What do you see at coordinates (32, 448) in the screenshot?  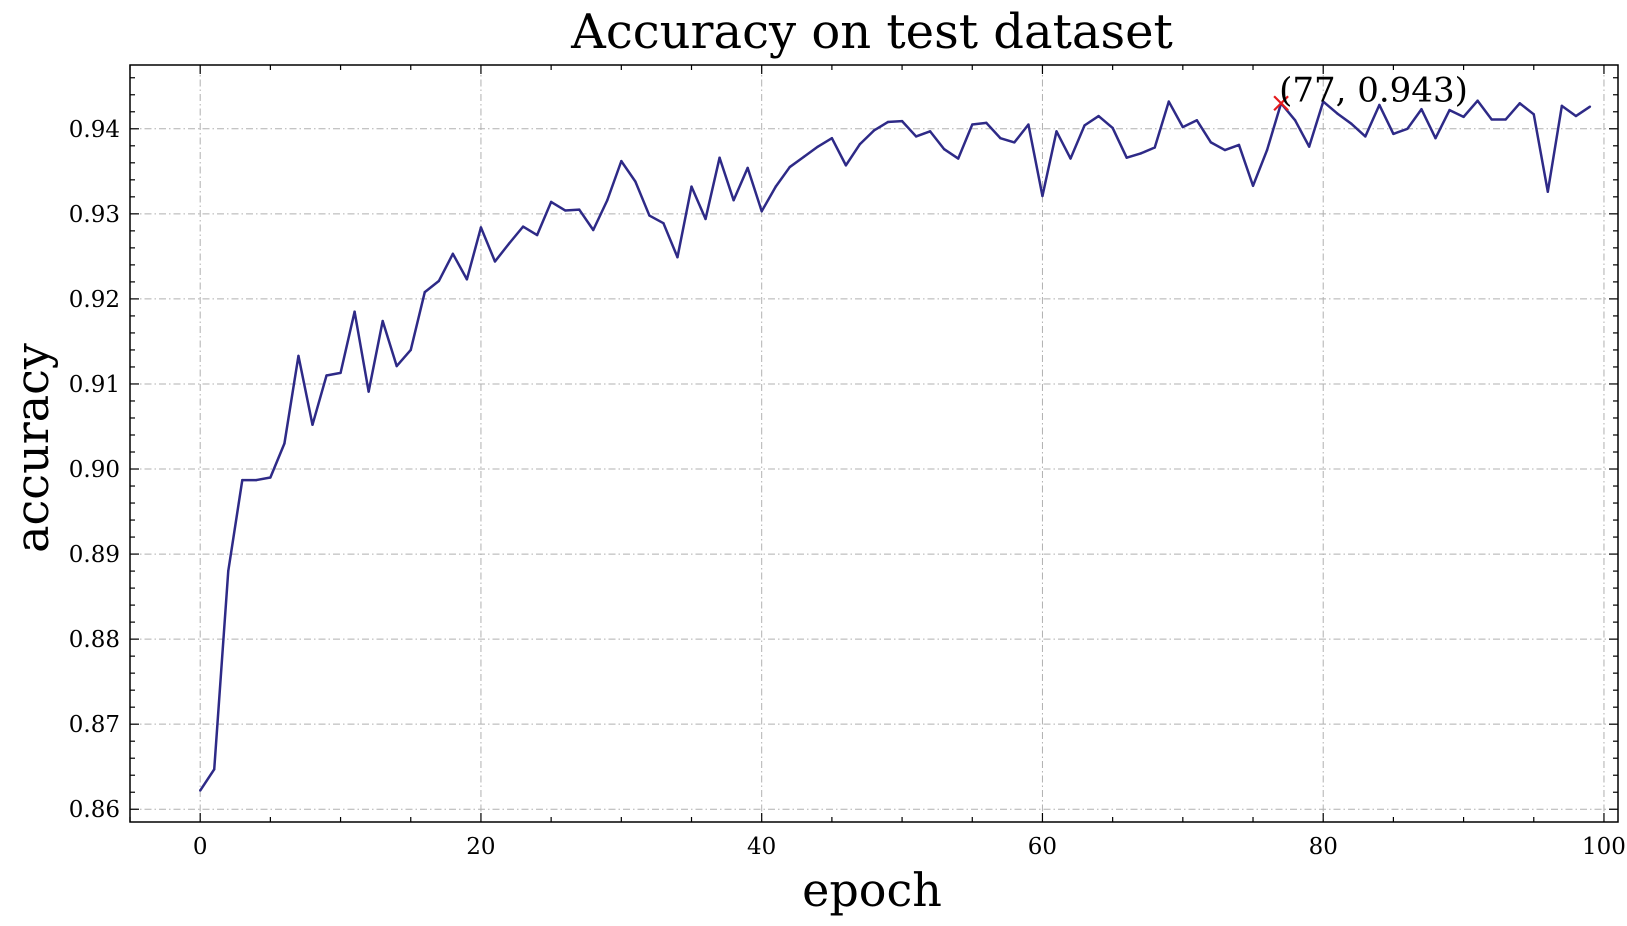 I see `y-axis-label: accuracy` at bounding box center [32, 448].